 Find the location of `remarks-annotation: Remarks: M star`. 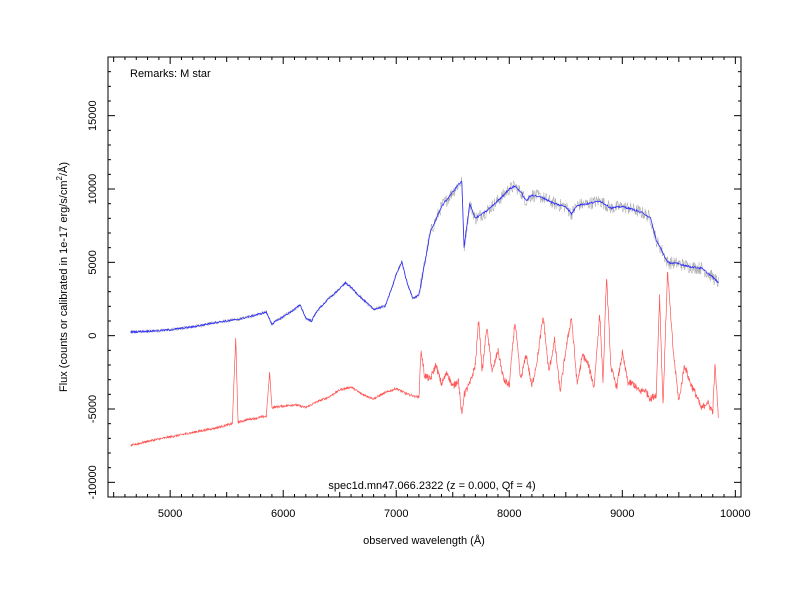

remarks-annotation: Remarks: M star is located at coordinates (170, 74).